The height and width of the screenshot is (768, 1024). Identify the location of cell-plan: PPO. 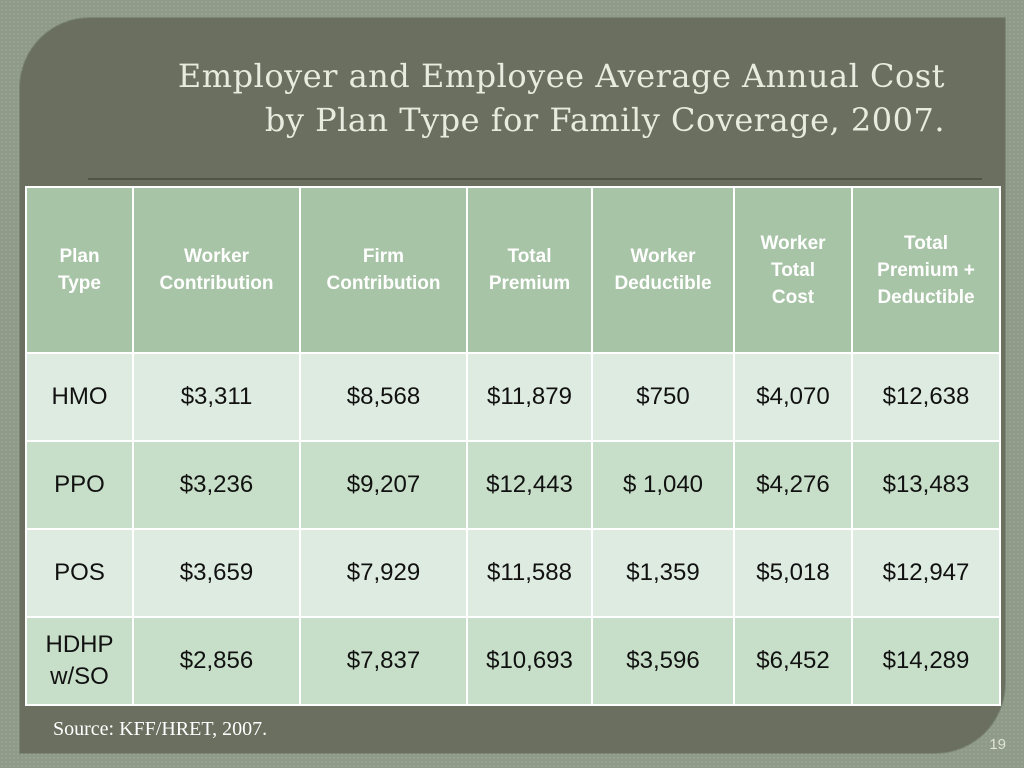
(79, 485).